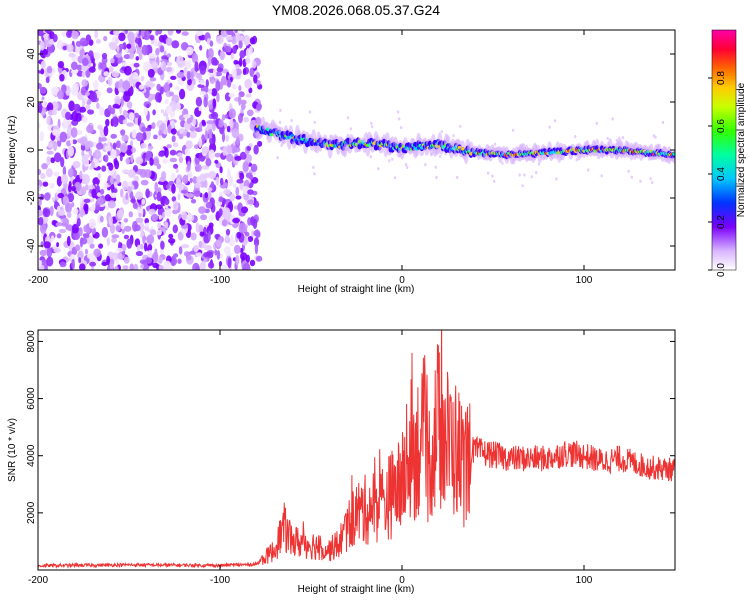  I want to click on y-tick-label: 0, so click(31, 150).